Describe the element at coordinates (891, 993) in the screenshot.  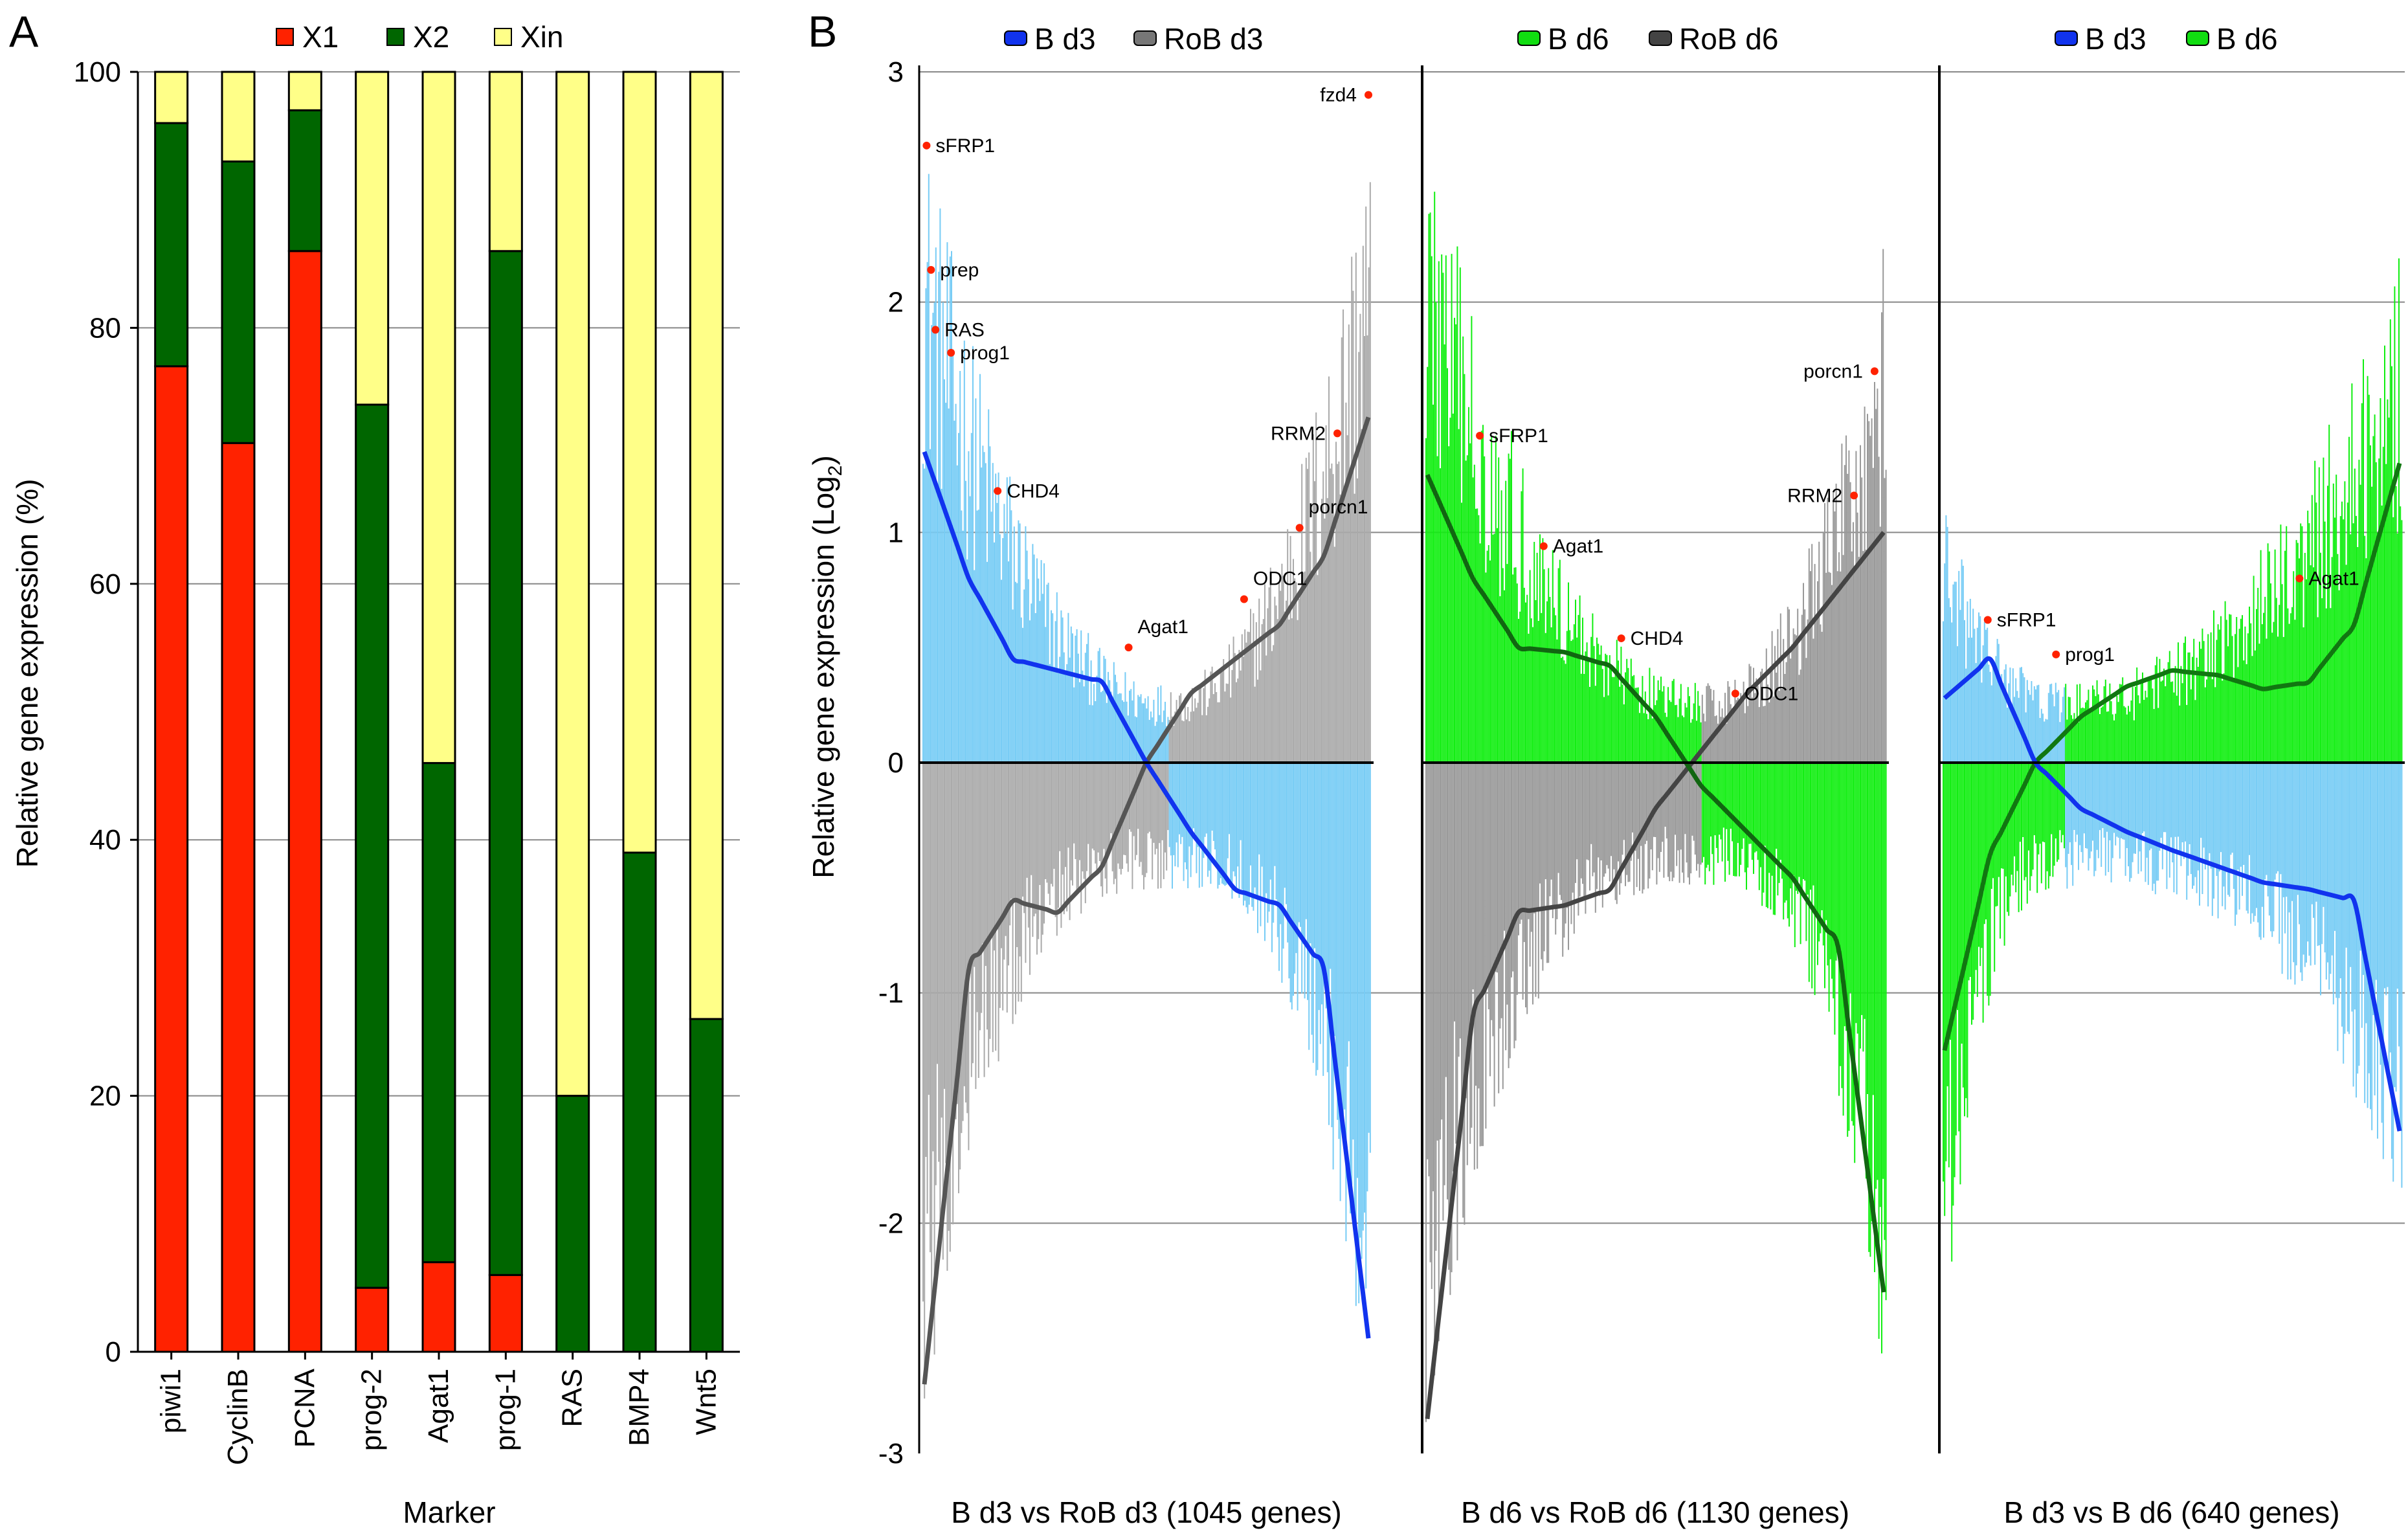
I see `panel-b-ytick-label: -1` at that location.